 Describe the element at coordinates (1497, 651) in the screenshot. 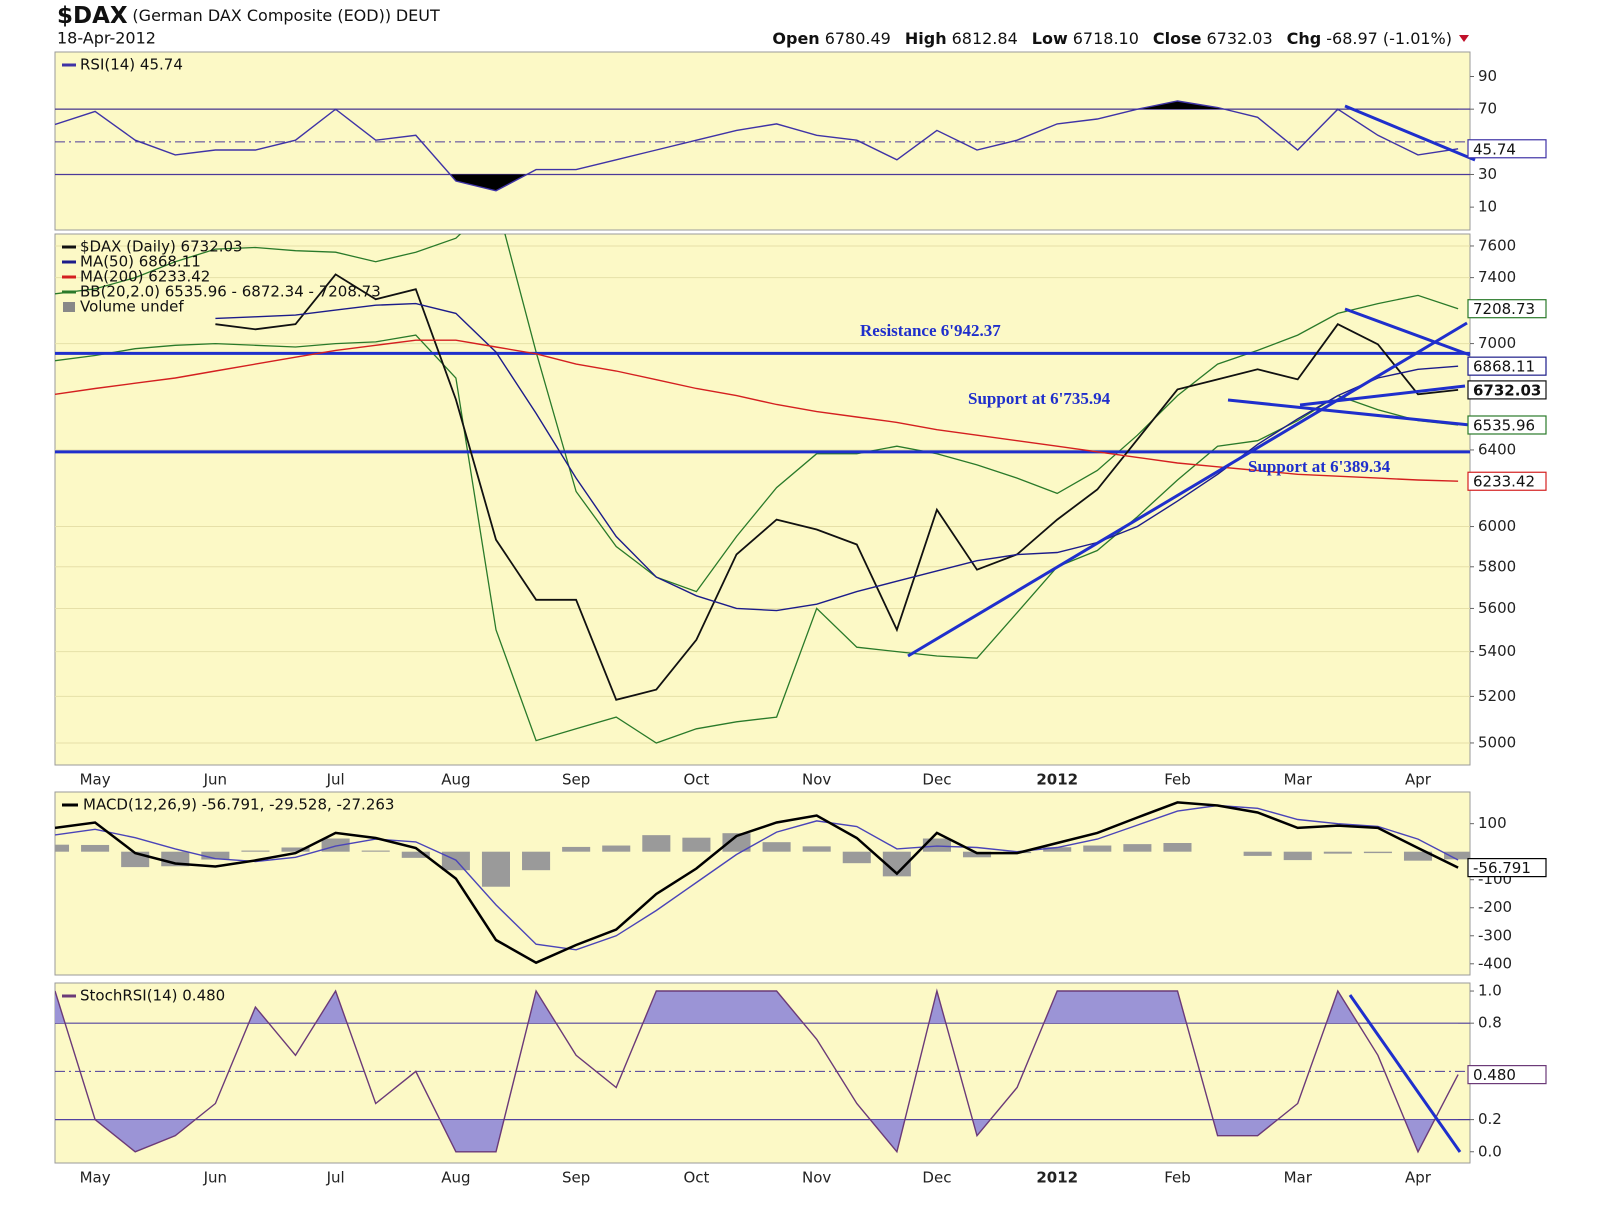

I see `y-tick-label: 5400` at that location.